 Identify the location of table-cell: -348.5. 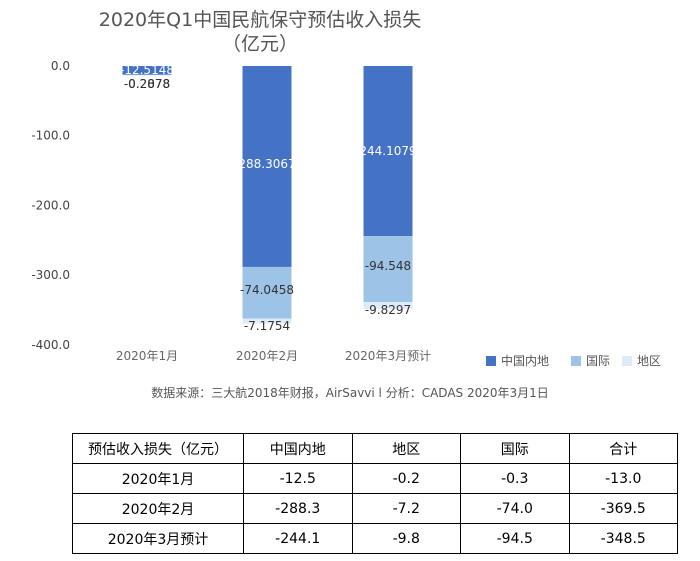
(623, 538).